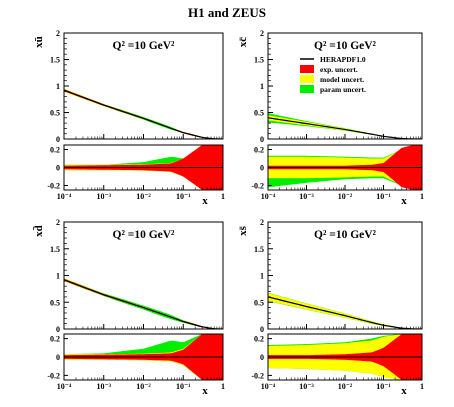 This screenshot has height=407, width=454. Describe the element at coordinates (343, 89) in the screenshot. I see `legend-label: param uncert.` at that location.